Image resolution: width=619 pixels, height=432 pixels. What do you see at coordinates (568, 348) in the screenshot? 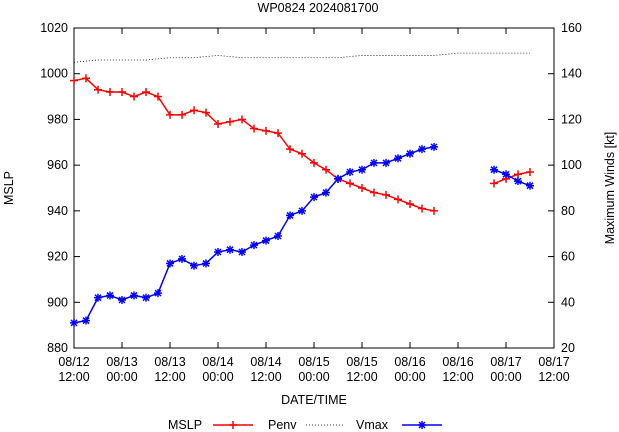
I see `y2-tick-label: 20` at bounding box center [568, 348].